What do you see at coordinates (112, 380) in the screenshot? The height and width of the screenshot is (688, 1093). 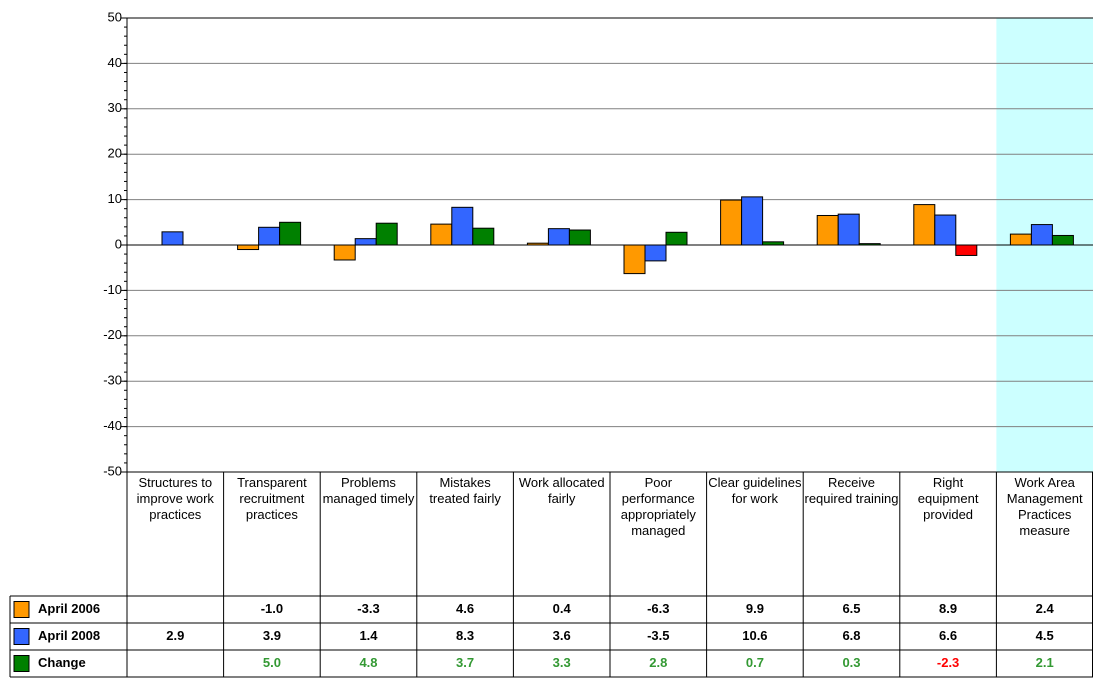 I see `y-tick-label: -30` at bounding box center [112, 380].